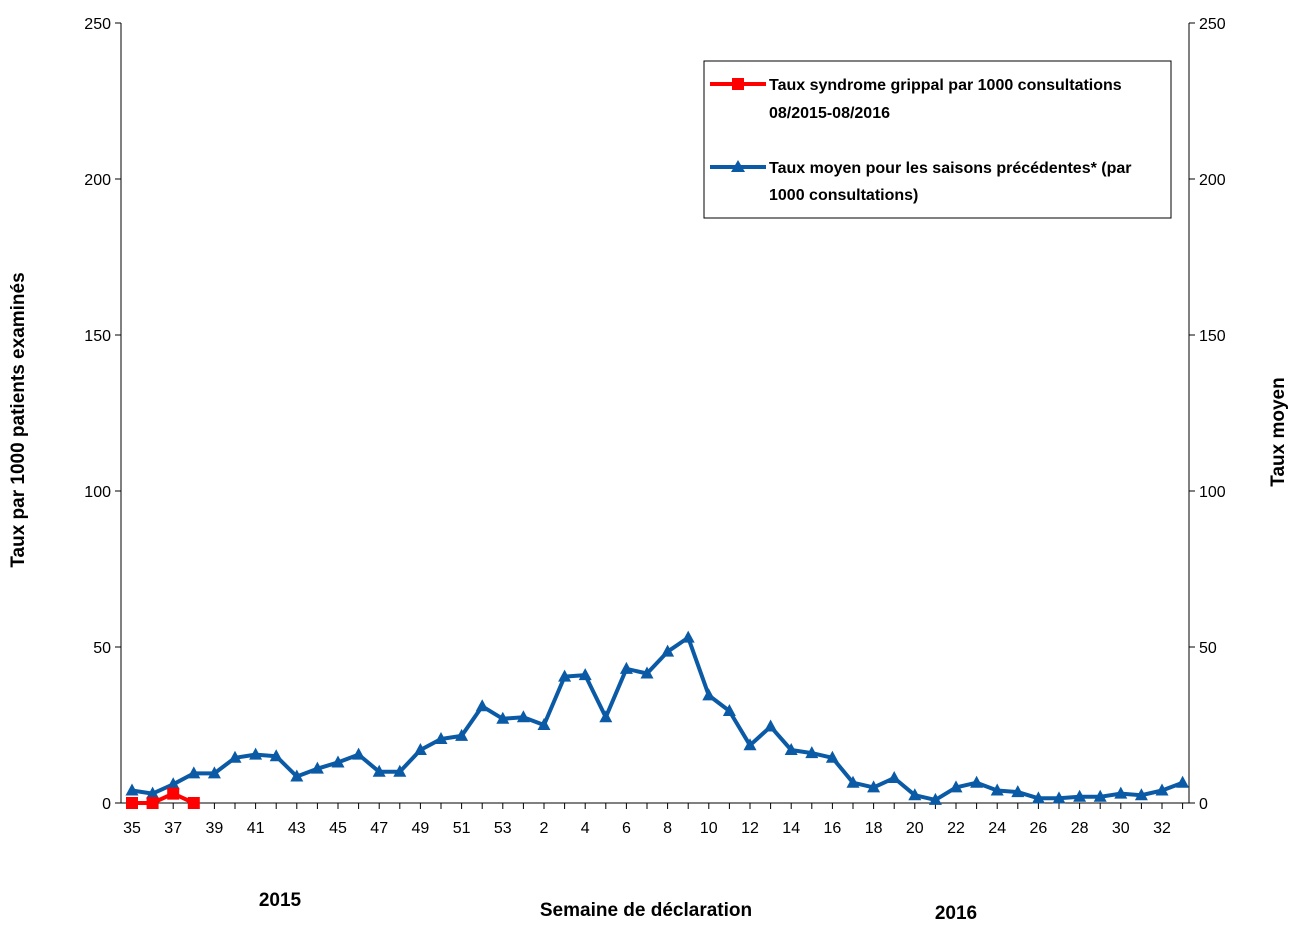 This screenshot has height=925, width=1305. What do you see at coordinates (1080, 828) in the screenshot?
I see `x-tick-label: 28` at bounding box center [1080, 828].